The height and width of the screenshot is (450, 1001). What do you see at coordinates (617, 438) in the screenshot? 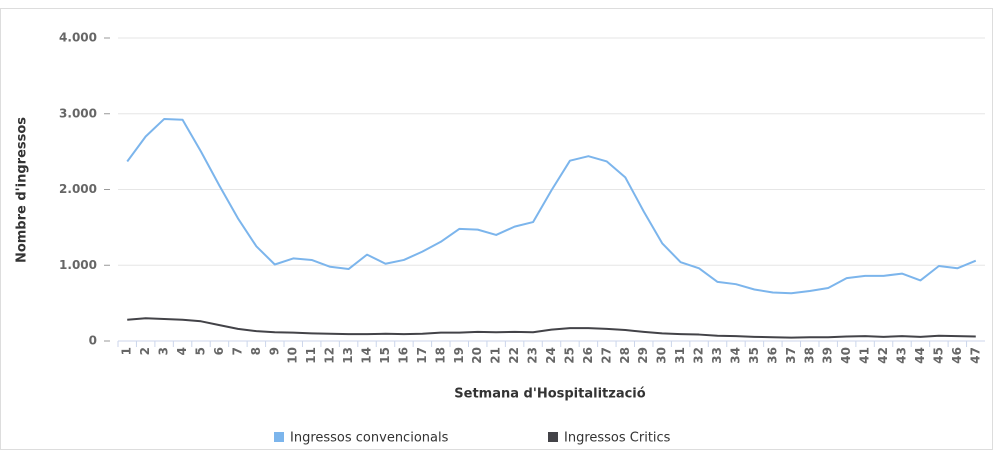
I see `legend-label: Ingressos Critics` at bounding box center [617, 438].